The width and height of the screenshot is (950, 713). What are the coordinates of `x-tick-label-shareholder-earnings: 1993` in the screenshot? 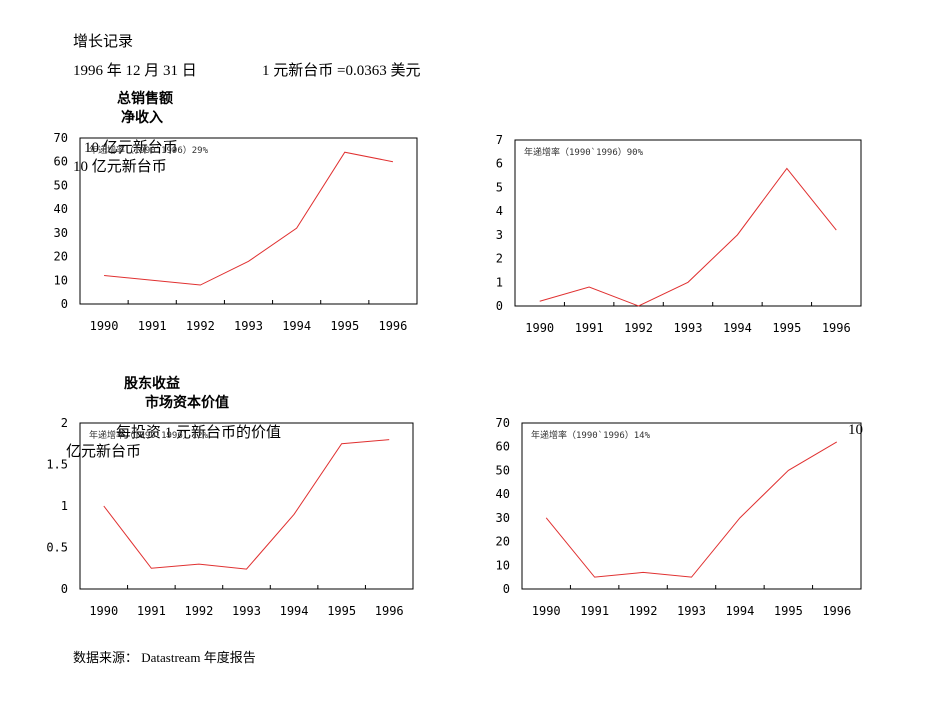 It's located at (246, 611).